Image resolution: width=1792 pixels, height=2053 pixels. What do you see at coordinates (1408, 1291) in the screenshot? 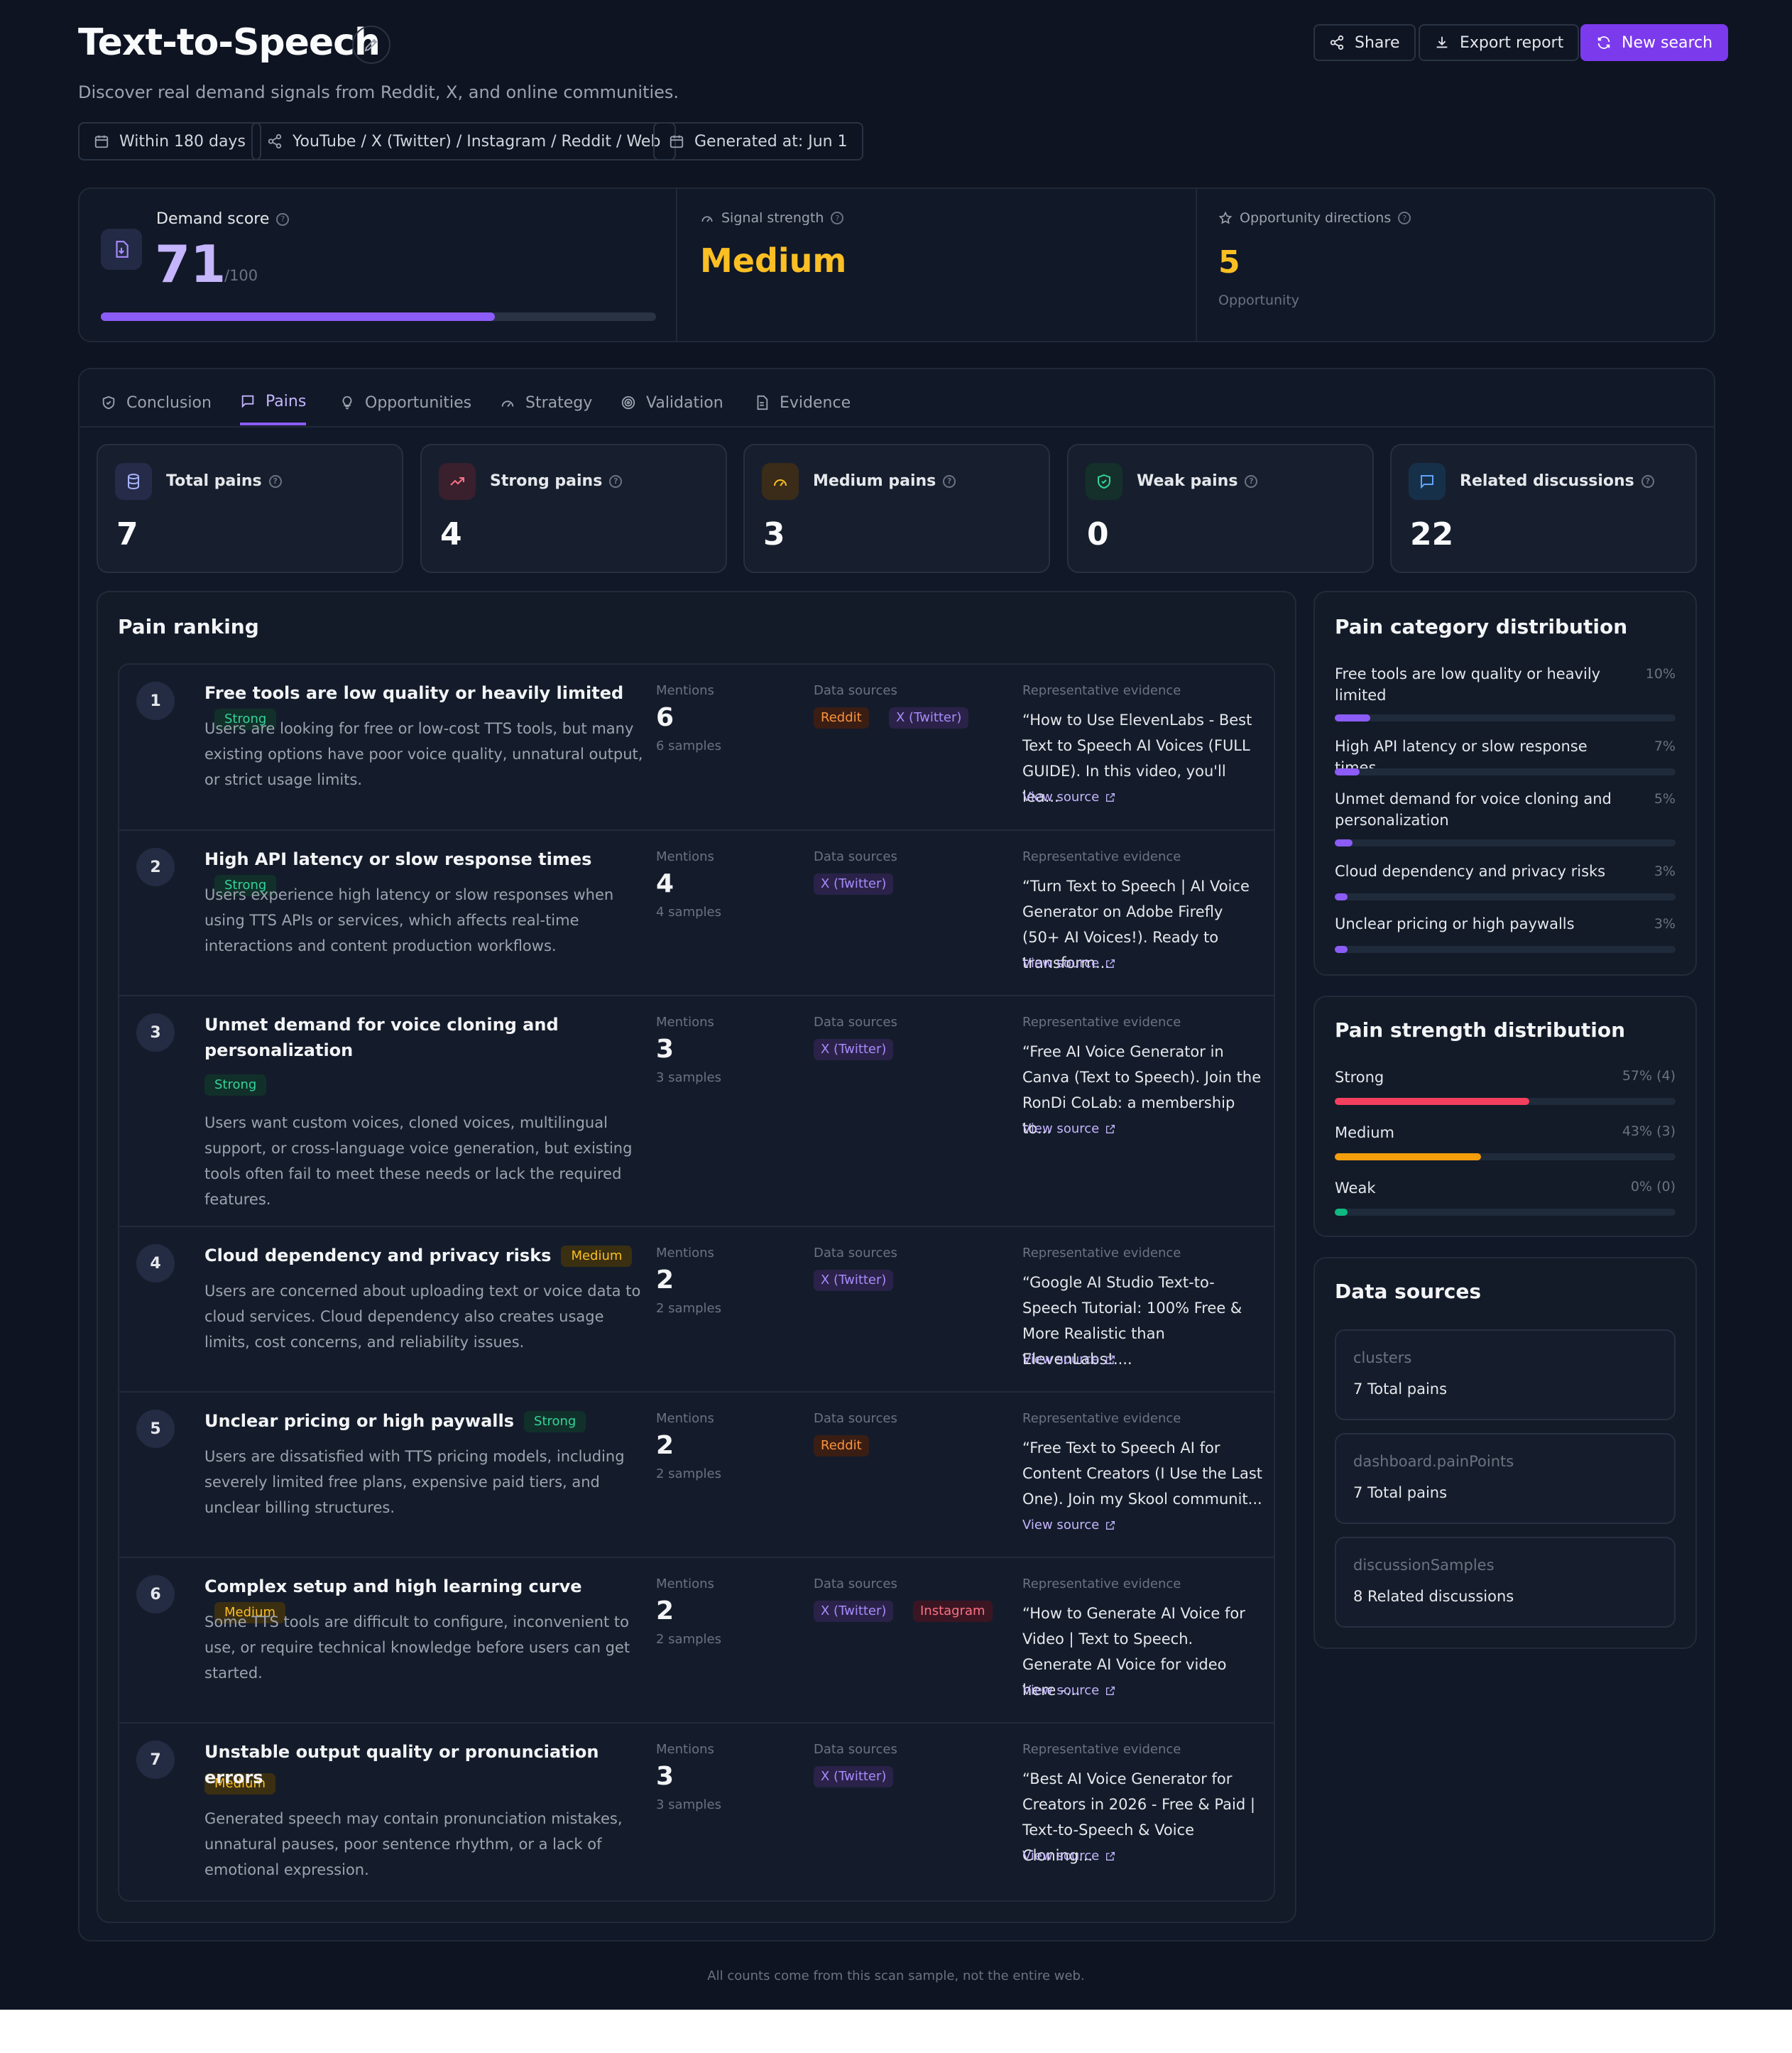
I see `data-sources-title: Data sources` at bounding box center [1408, 1291].